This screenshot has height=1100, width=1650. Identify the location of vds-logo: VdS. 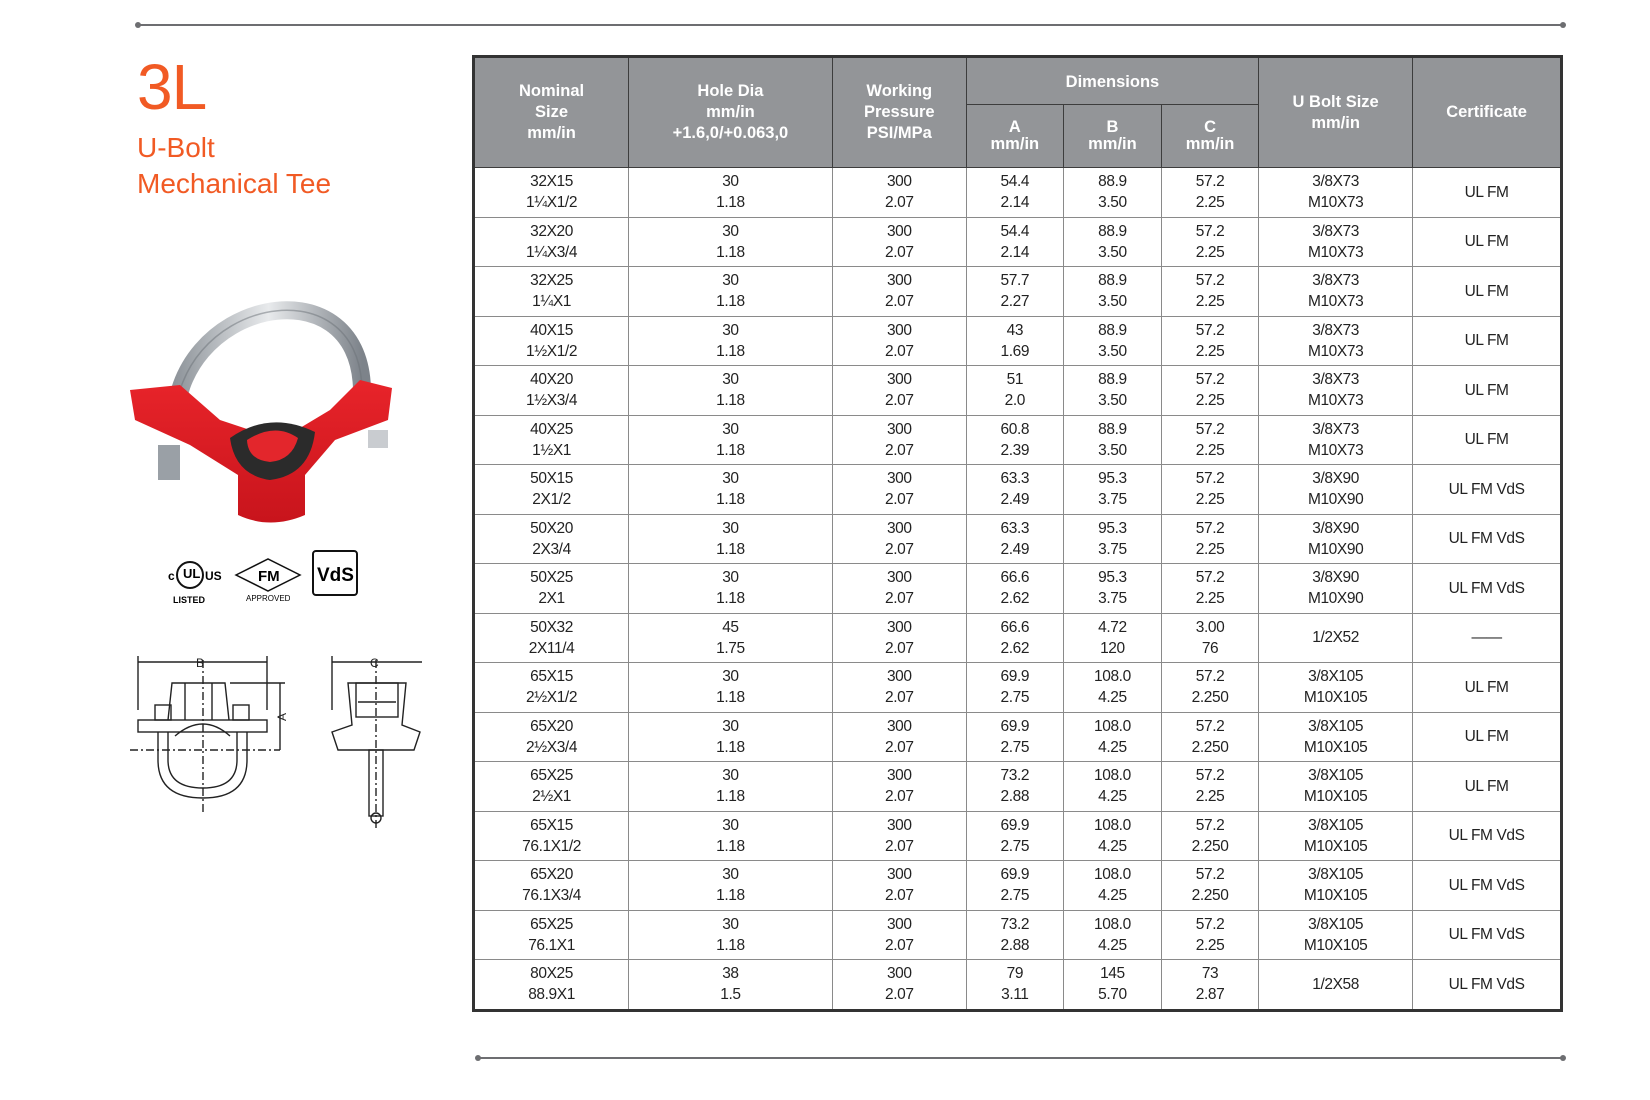
(335, 573).